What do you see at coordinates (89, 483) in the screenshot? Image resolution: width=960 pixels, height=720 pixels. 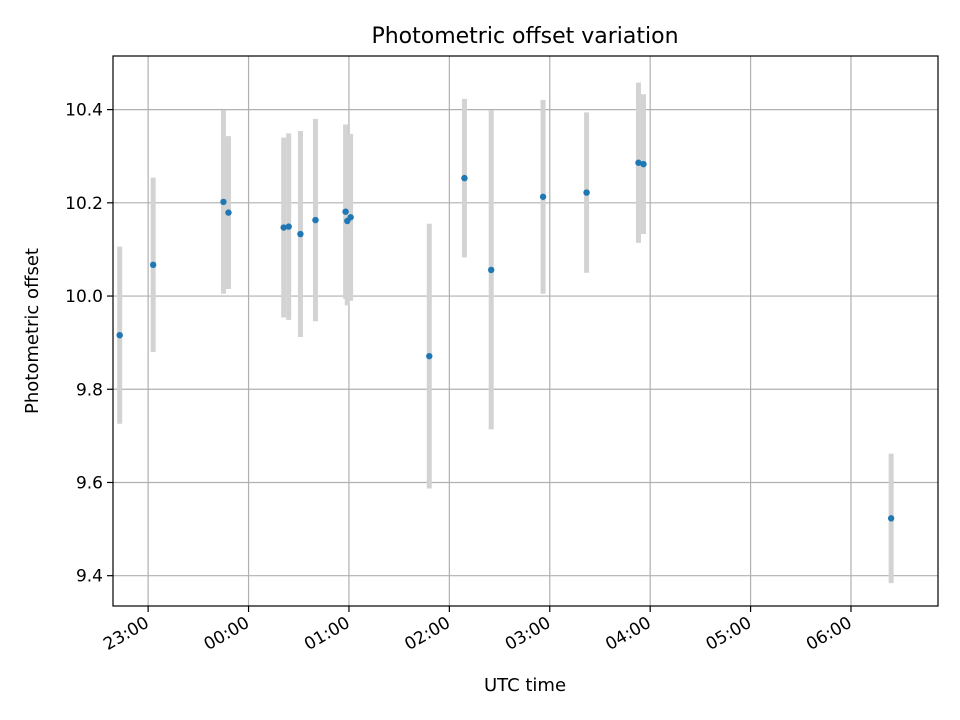 I see `y-tick-label: 9.6` at bounding box center [89, 483].